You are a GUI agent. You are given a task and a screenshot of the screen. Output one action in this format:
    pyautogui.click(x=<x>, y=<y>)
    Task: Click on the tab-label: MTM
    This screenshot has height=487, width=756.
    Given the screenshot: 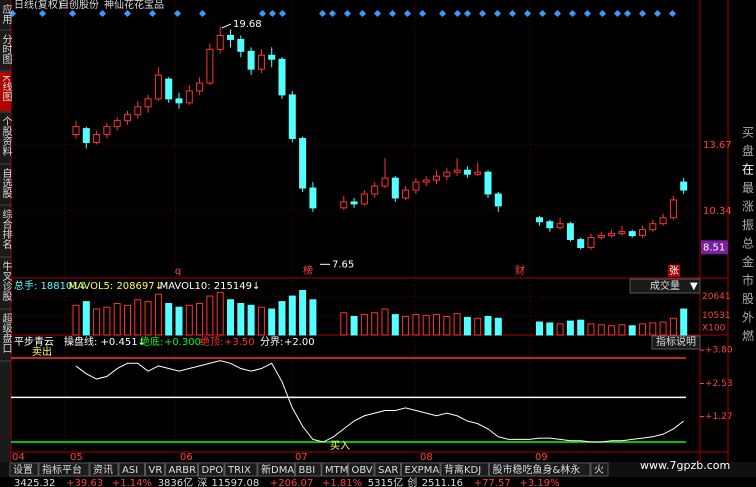 What is the action you would take?
    pyautogui.click(x=336, y=470)
    